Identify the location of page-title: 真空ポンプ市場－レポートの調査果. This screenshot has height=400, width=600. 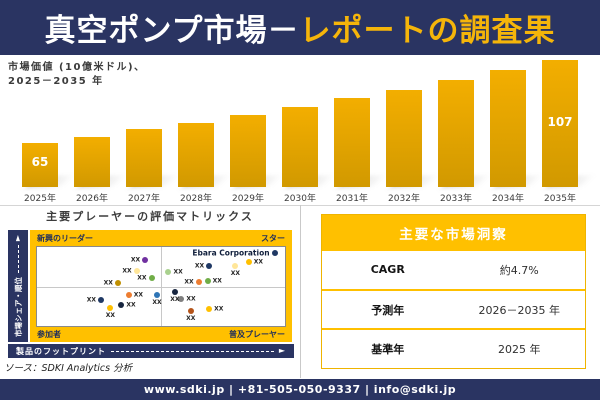
(299, 27).